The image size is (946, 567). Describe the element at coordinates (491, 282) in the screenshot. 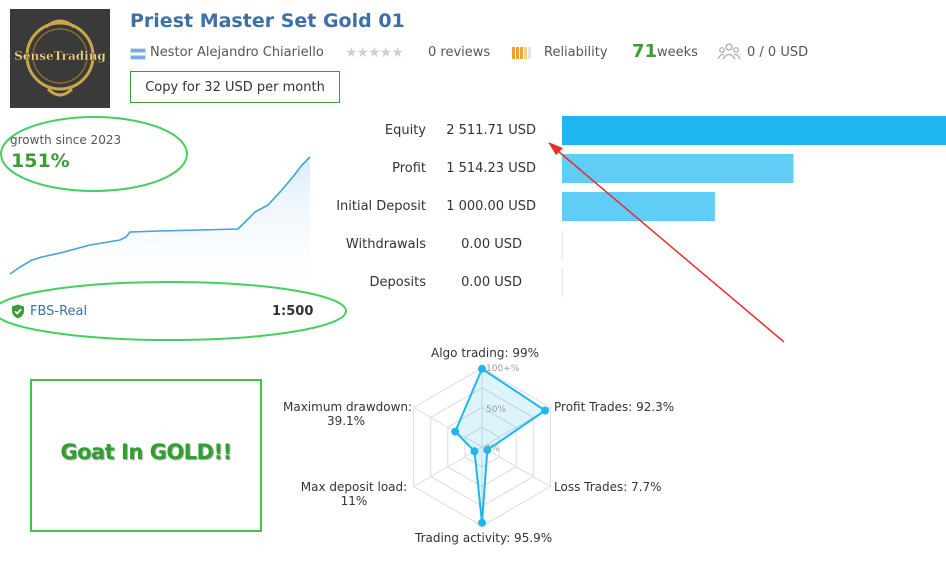

I see `deposits-value: 0.00 USD` at that location.